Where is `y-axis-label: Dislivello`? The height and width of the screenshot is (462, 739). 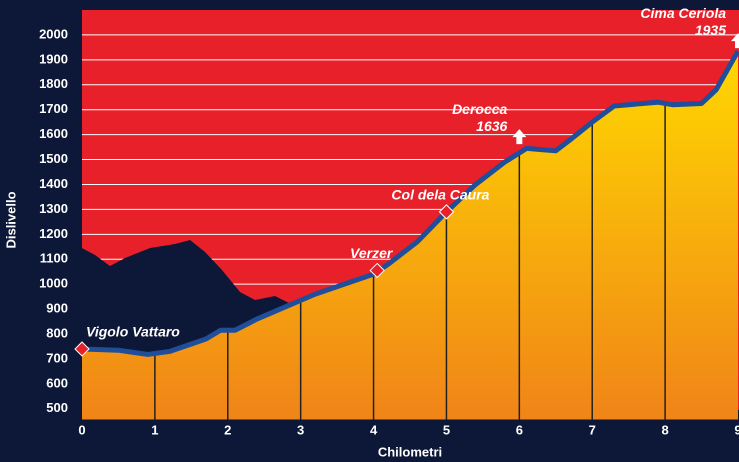 y-axis-label: Dislivello is located at coordinates (10, 219).